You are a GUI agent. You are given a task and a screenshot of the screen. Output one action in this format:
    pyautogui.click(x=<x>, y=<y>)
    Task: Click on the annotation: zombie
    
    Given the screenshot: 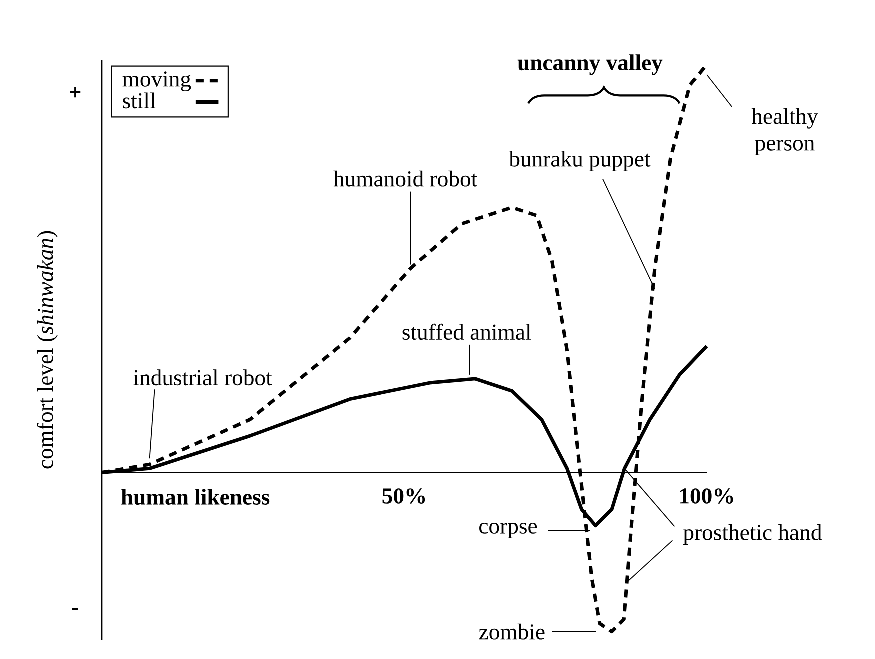 What is the action you would take?
    pyautogui.click(x=512, y=632)
    